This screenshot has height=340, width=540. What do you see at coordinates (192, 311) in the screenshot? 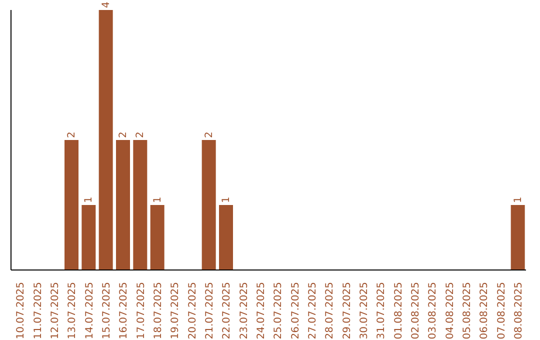
I see `x-tick-label: 20.07.2025` at bounding box center [192, 311].